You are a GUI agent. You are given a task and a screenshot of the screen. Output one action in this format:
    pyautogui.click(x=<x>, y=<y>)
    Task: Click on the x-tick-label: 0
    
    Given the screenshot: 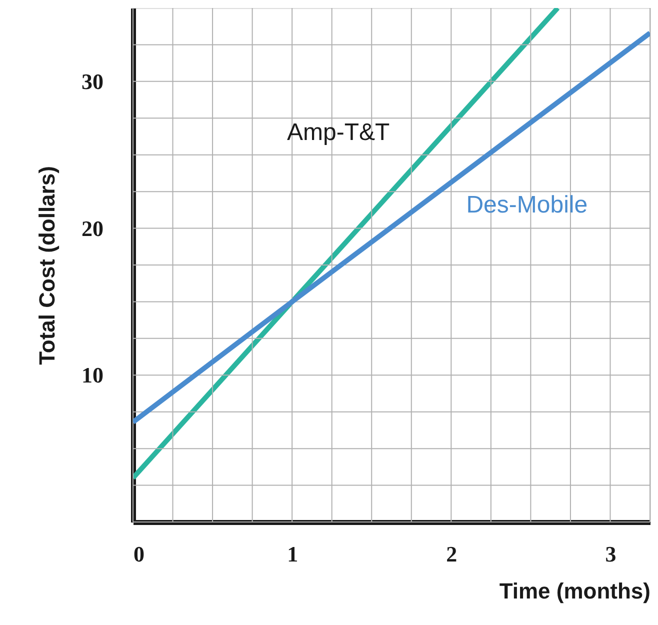 What is the action you would take?
    pyautogui.click(x=139, y=554)
    